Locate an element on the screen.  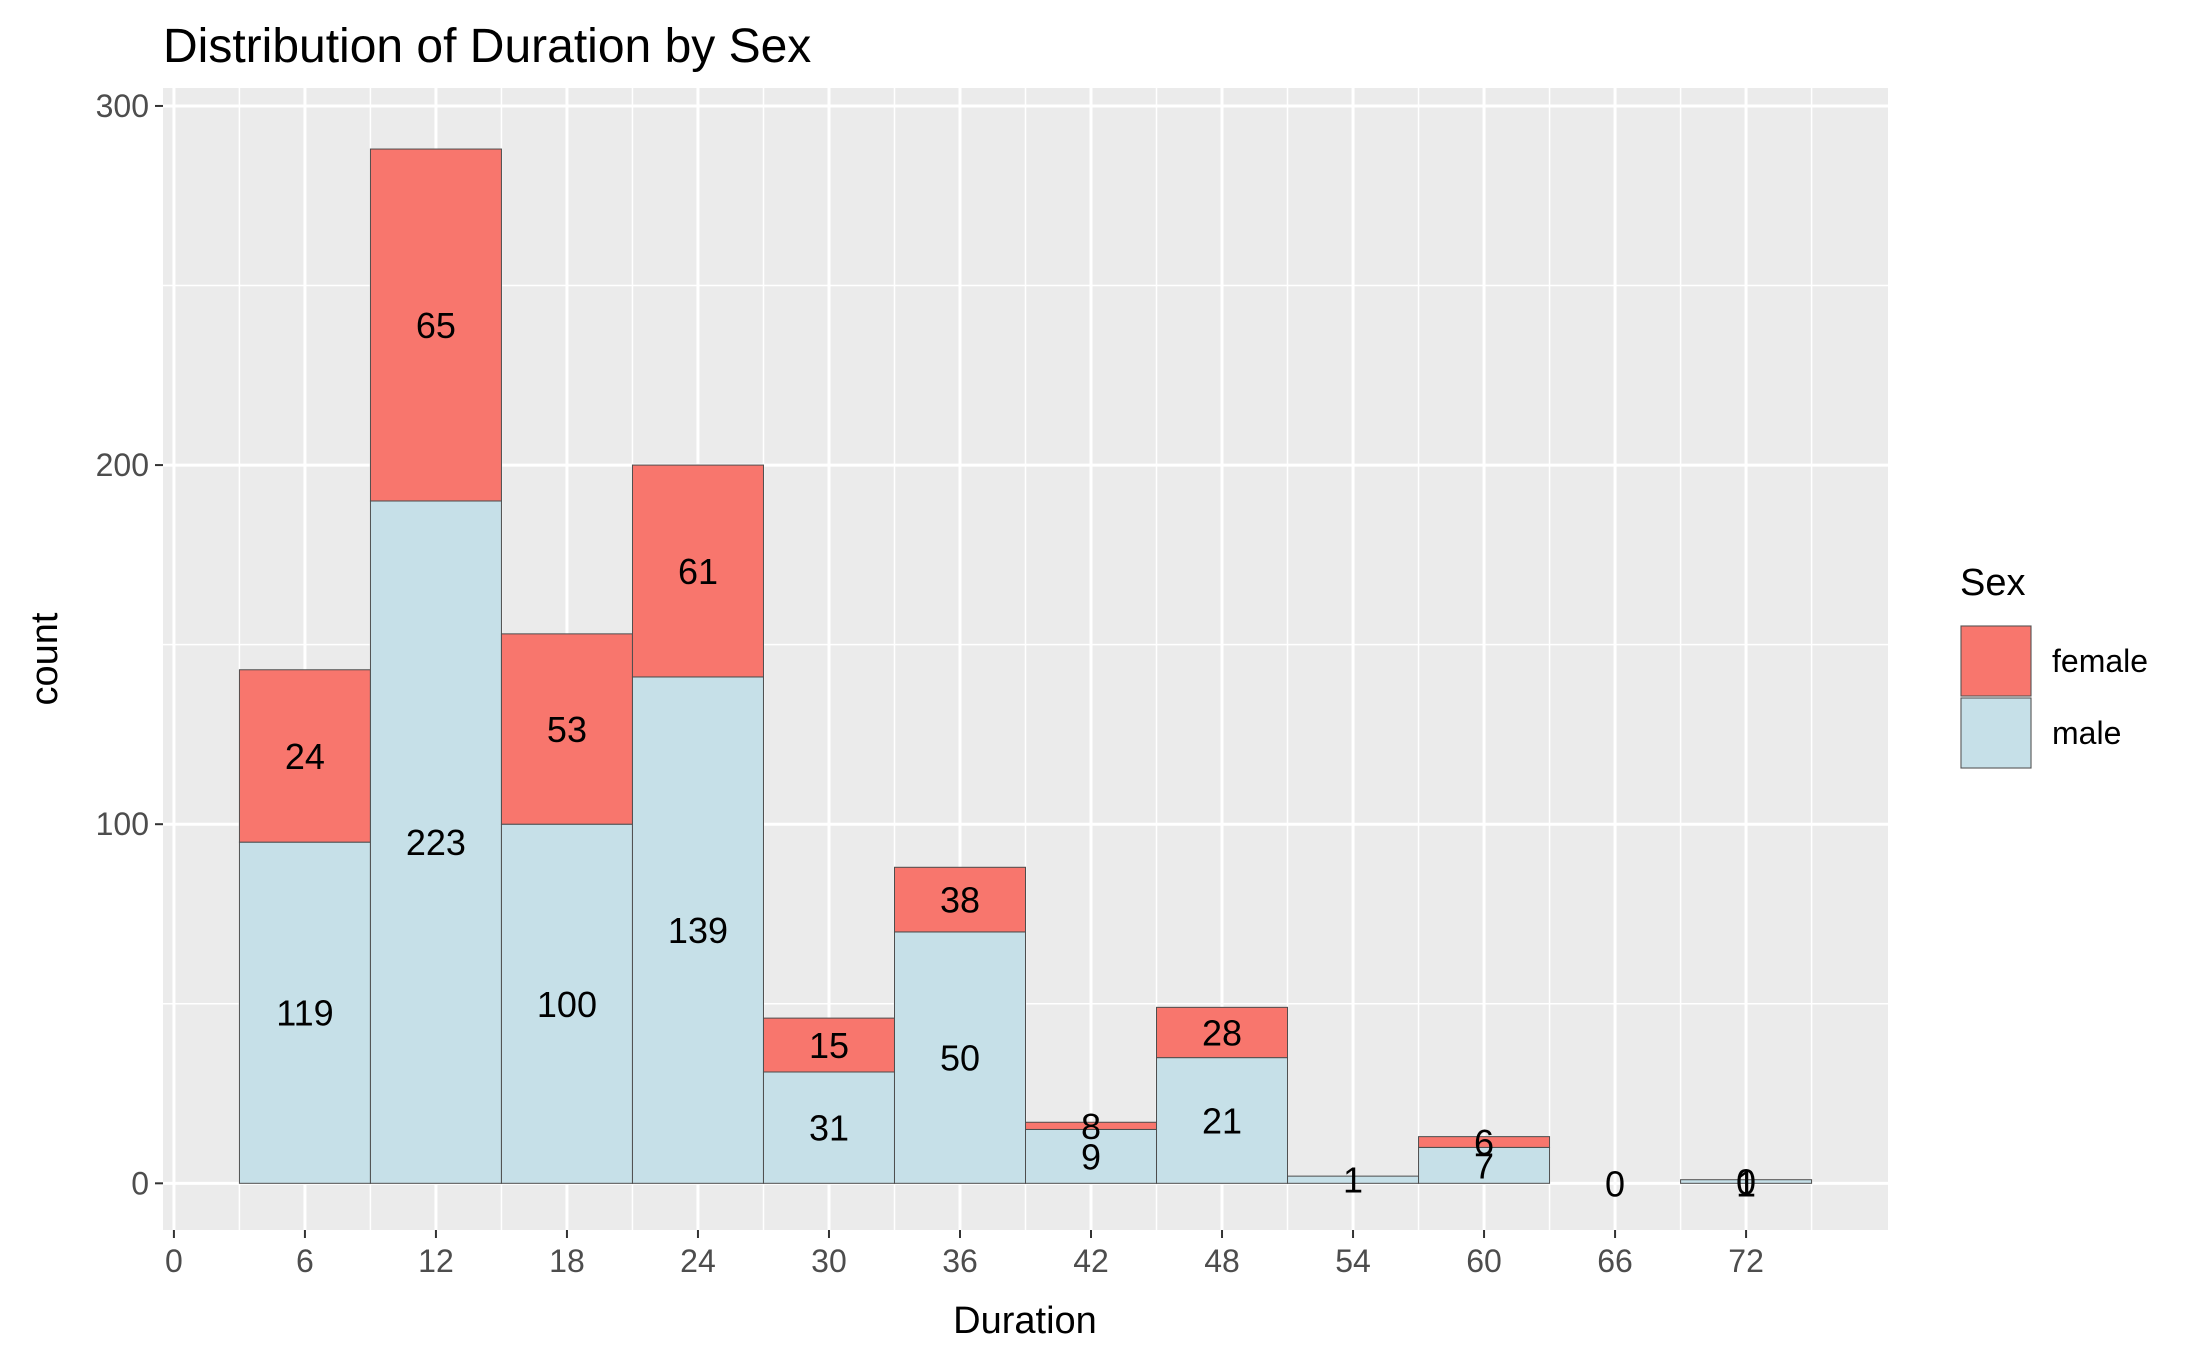
bar-label-female: 61 is located at coordinates (698, 571).